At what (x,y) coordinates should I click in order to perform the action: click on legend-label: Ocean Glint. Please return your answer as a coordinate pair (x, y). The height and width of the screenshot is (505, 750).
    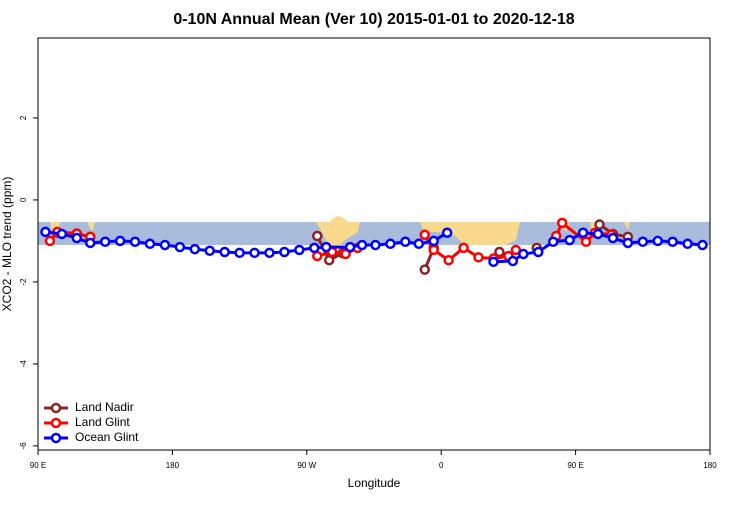
    Looking at the image, I should click on (107, 437).